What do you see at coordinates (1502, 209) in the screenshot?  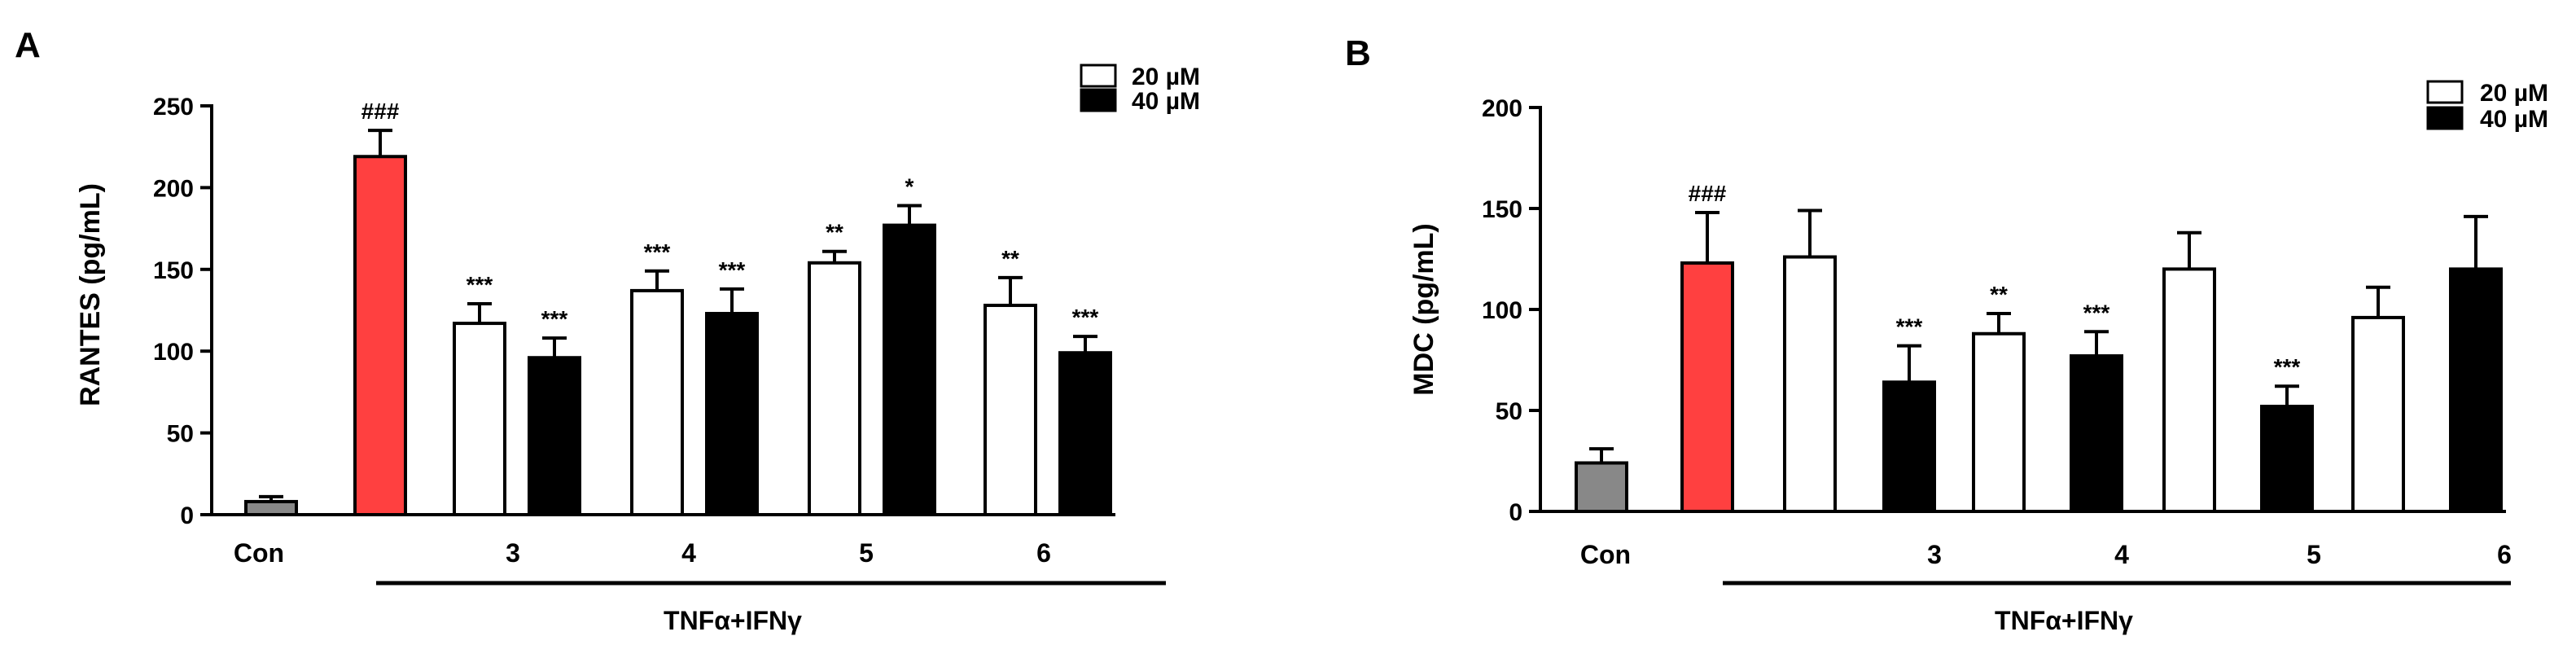 I see `y-tick-label-b: 150` at bounding box center [1502, 209].